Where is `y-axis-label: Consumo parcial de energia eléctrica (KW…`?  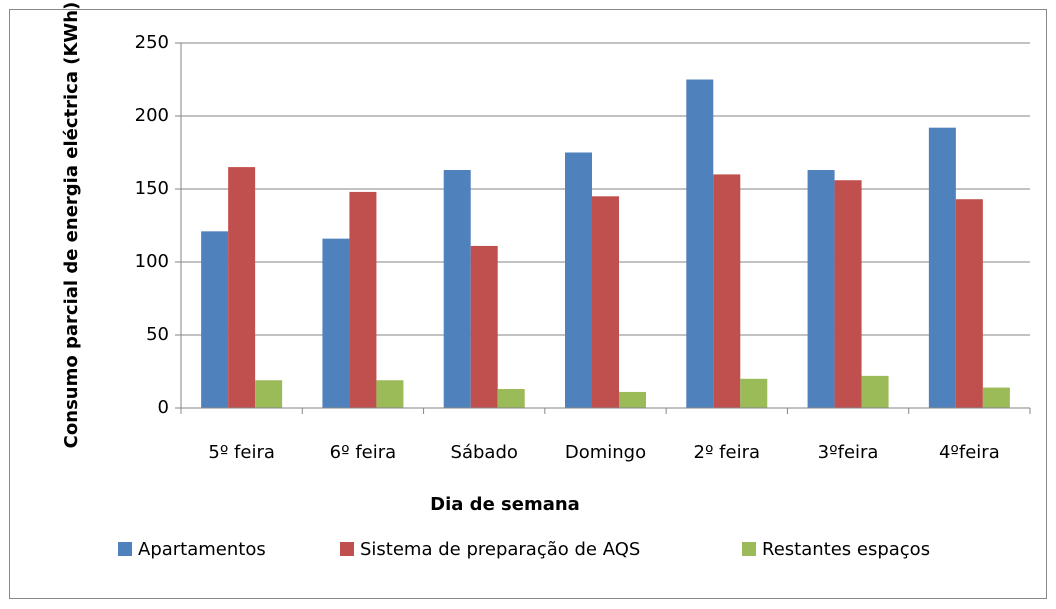 y-axis-label: Consumo parcial de energia eléctrica (KW… is located at coordinates (71, 225).